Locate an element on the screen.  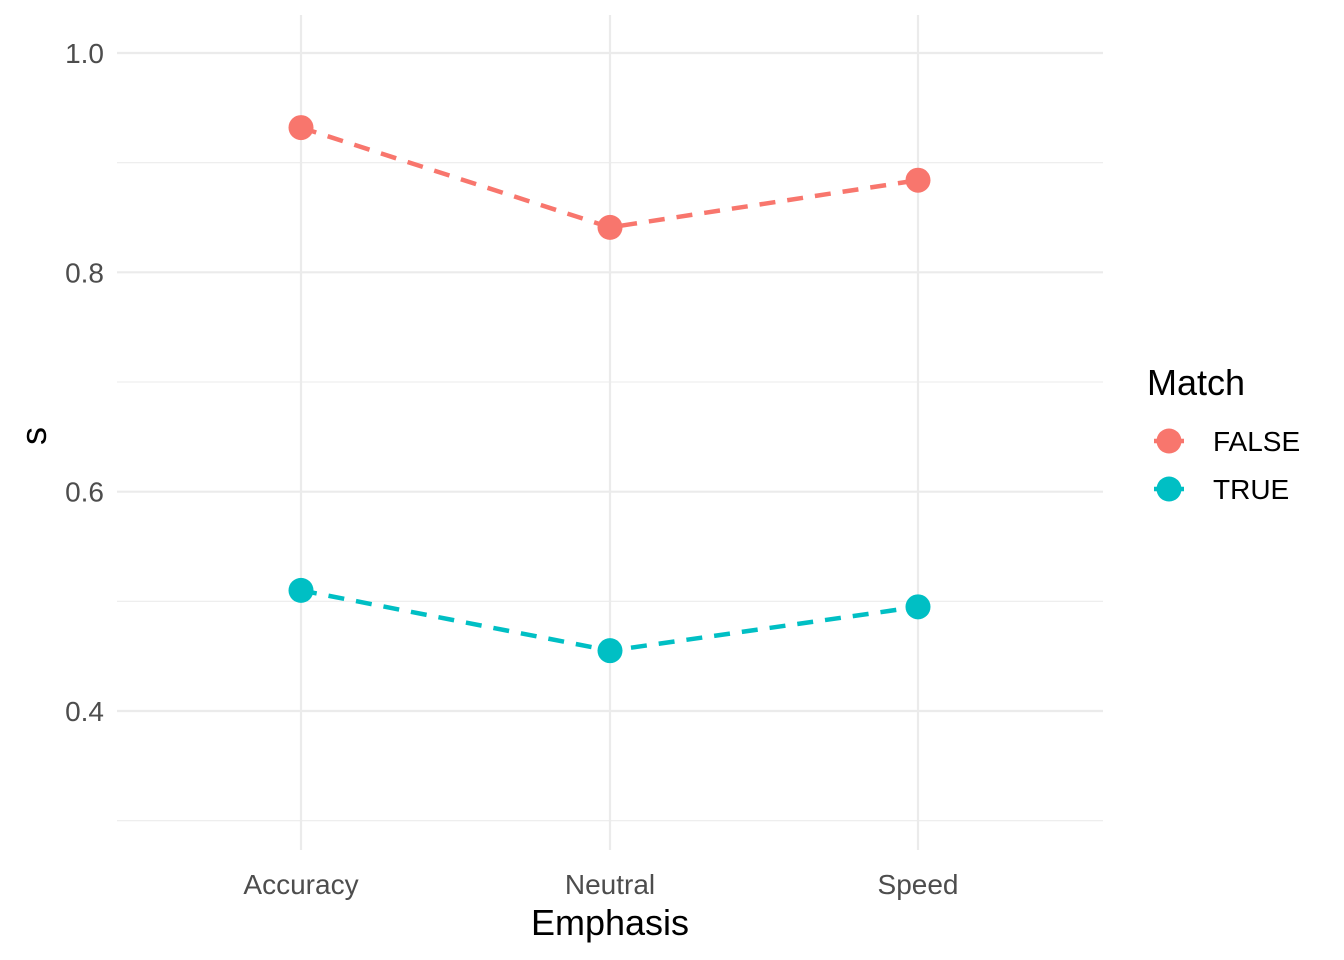
legend: Match FALSE TRUE is located at coordinates (1223, 433).